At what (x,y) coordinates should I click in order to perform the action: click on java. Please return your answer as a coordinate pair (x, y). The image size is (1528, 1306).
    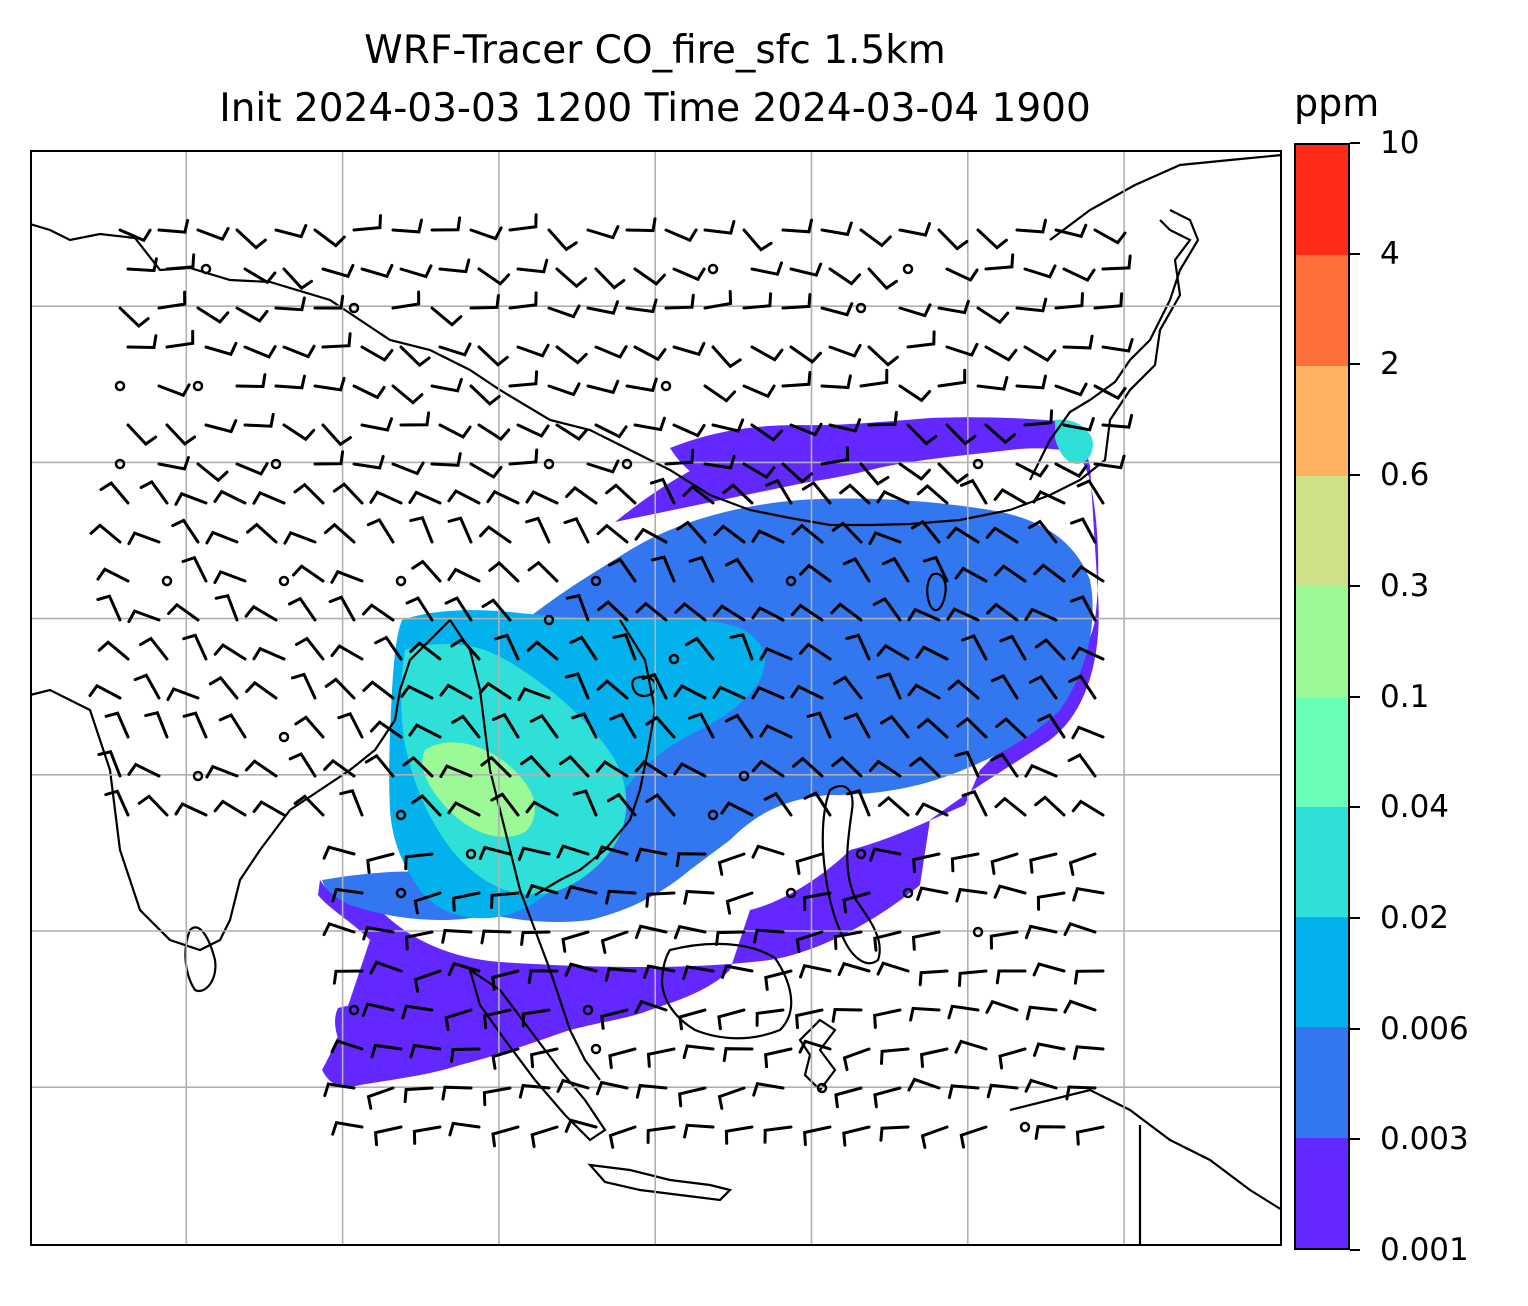
    Looking at the image, I should click on (660, 1182).